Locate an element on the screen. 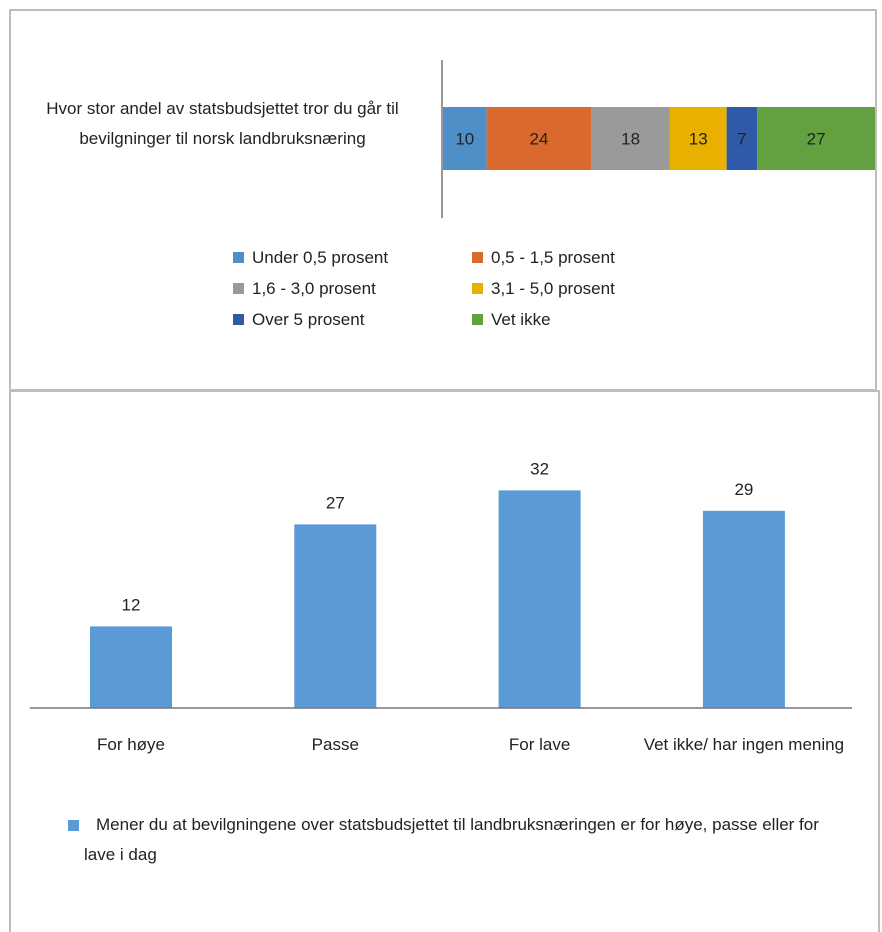 This screenshot has height=932, width=882. value-label: 12 is located at coordinates (131, 604).